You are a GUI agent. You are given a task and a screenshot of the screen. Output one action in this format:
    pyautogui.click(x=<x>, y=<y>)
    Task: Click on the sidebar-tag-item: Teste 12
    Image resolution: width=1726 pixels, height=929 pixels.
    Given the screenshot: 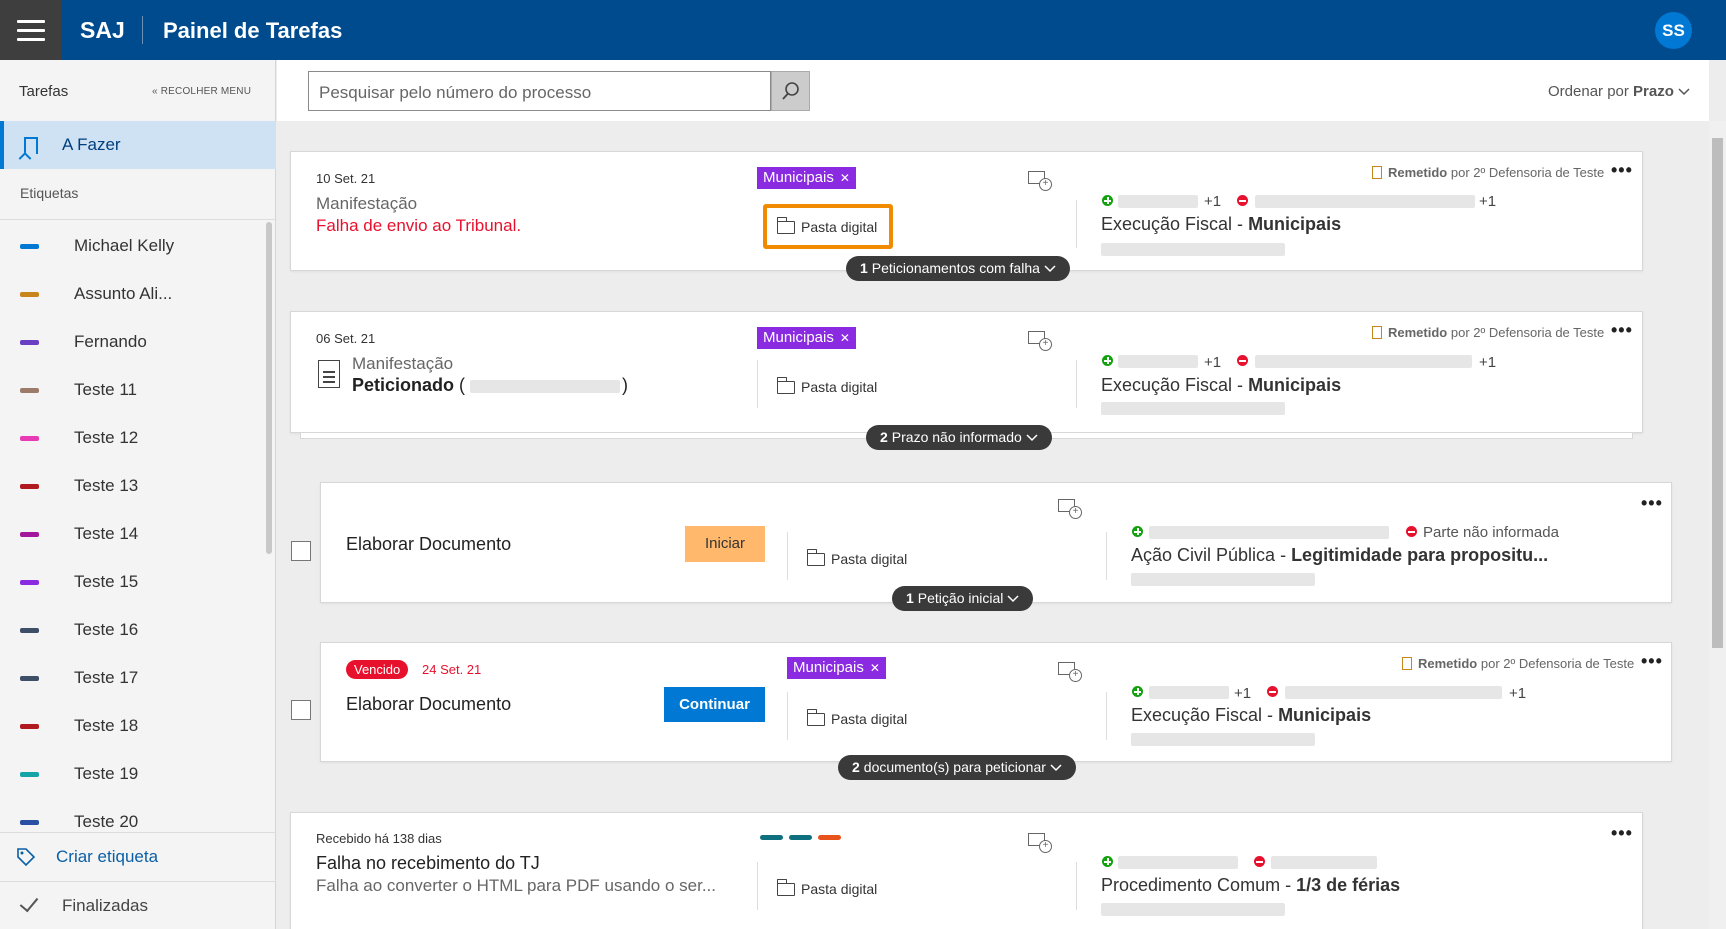 What is the action you would take?
    pyautogui.click(x=133, y=438)
    